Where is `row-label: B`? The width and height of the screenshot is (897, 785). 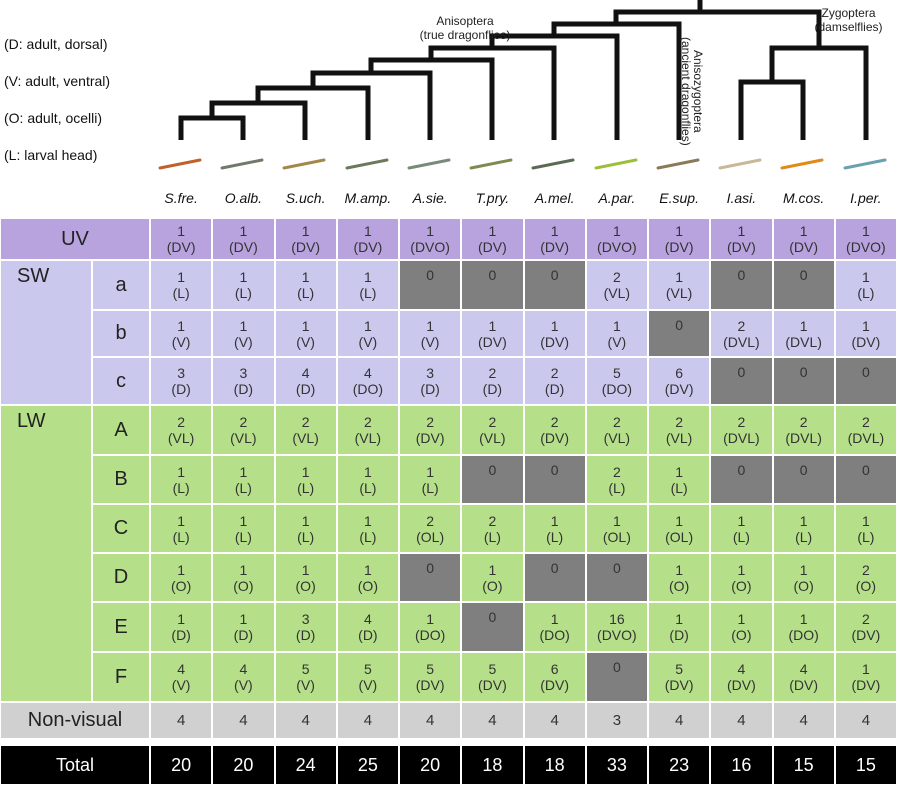
row-label: B is located at coordinates (121, 479).